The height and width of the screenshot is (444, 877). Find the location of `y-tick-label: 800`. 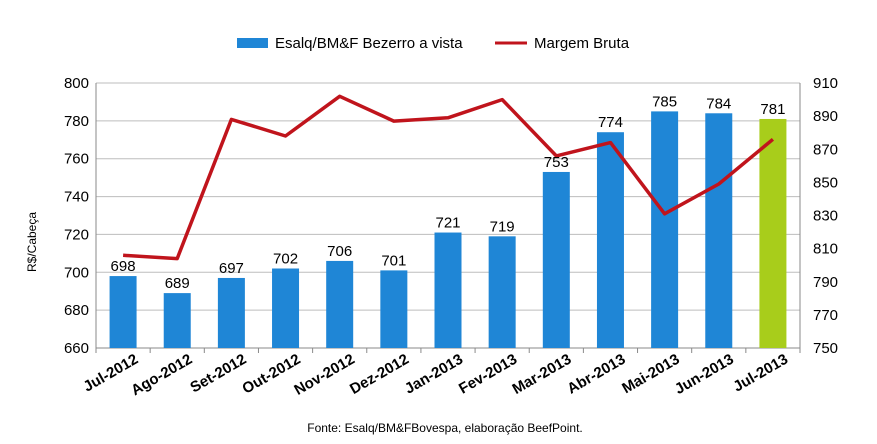

y-tick-label: 800 is located at coordinates (76, 83).